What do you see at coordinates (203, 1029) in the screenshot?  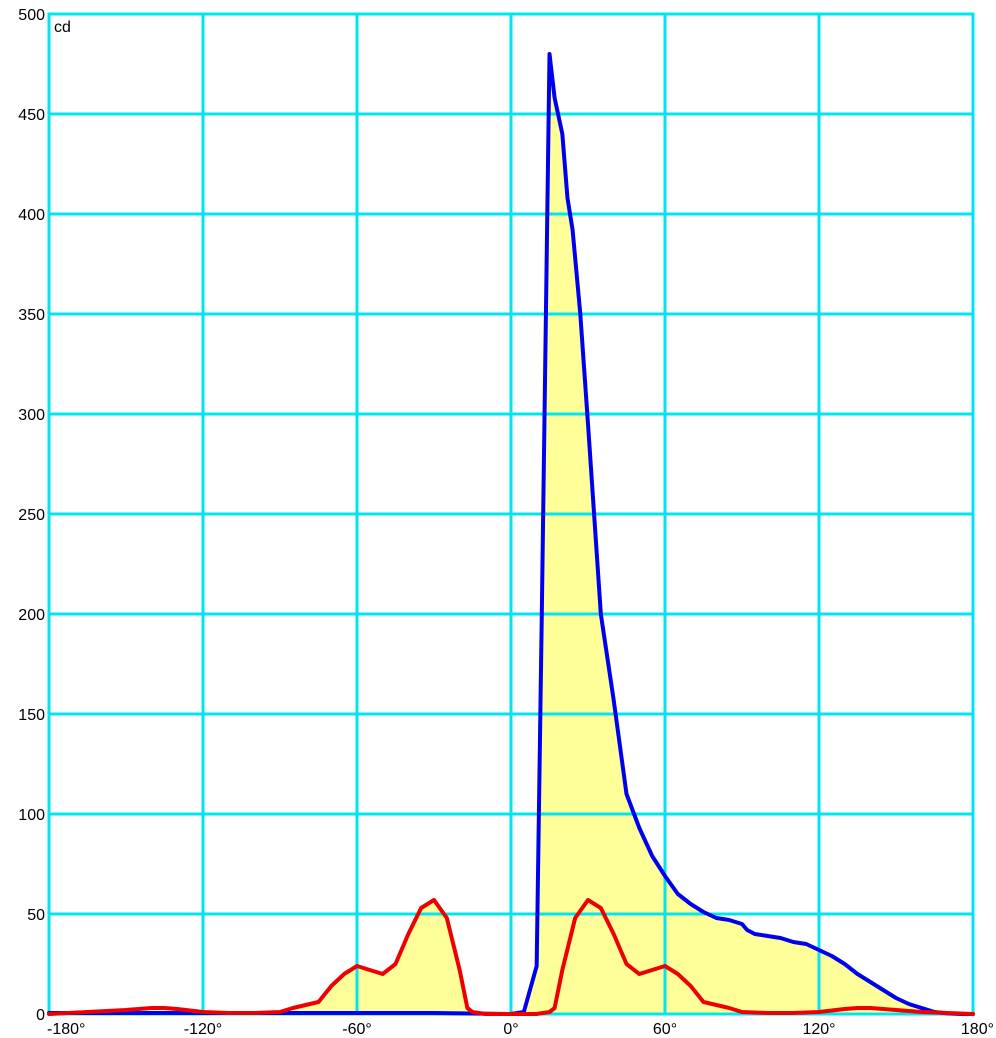 I see `x-tick-label: -120°` at bounding box center [203, 1029].